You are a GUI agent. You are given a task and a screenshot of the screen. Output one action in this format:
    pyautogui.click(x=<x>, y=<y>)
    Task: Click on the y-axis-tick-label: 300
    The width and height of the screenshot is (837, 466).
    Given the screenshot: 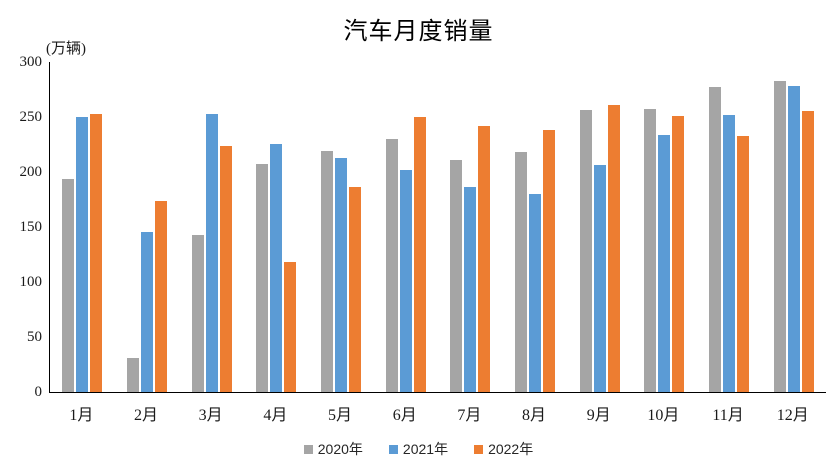 What is the action you would take?
    pyautogui.click(x=31, y=62)
    